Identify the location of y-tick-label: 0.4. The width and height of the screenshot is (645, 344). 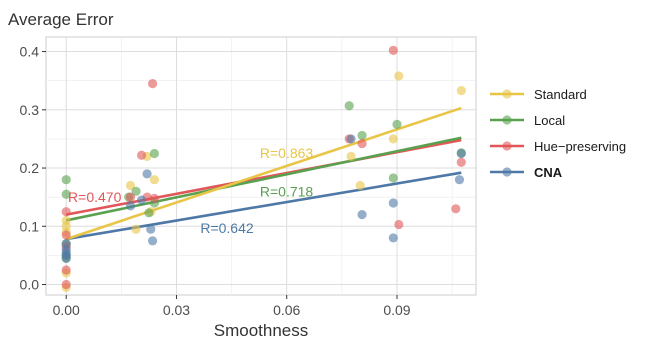
(30, 52).